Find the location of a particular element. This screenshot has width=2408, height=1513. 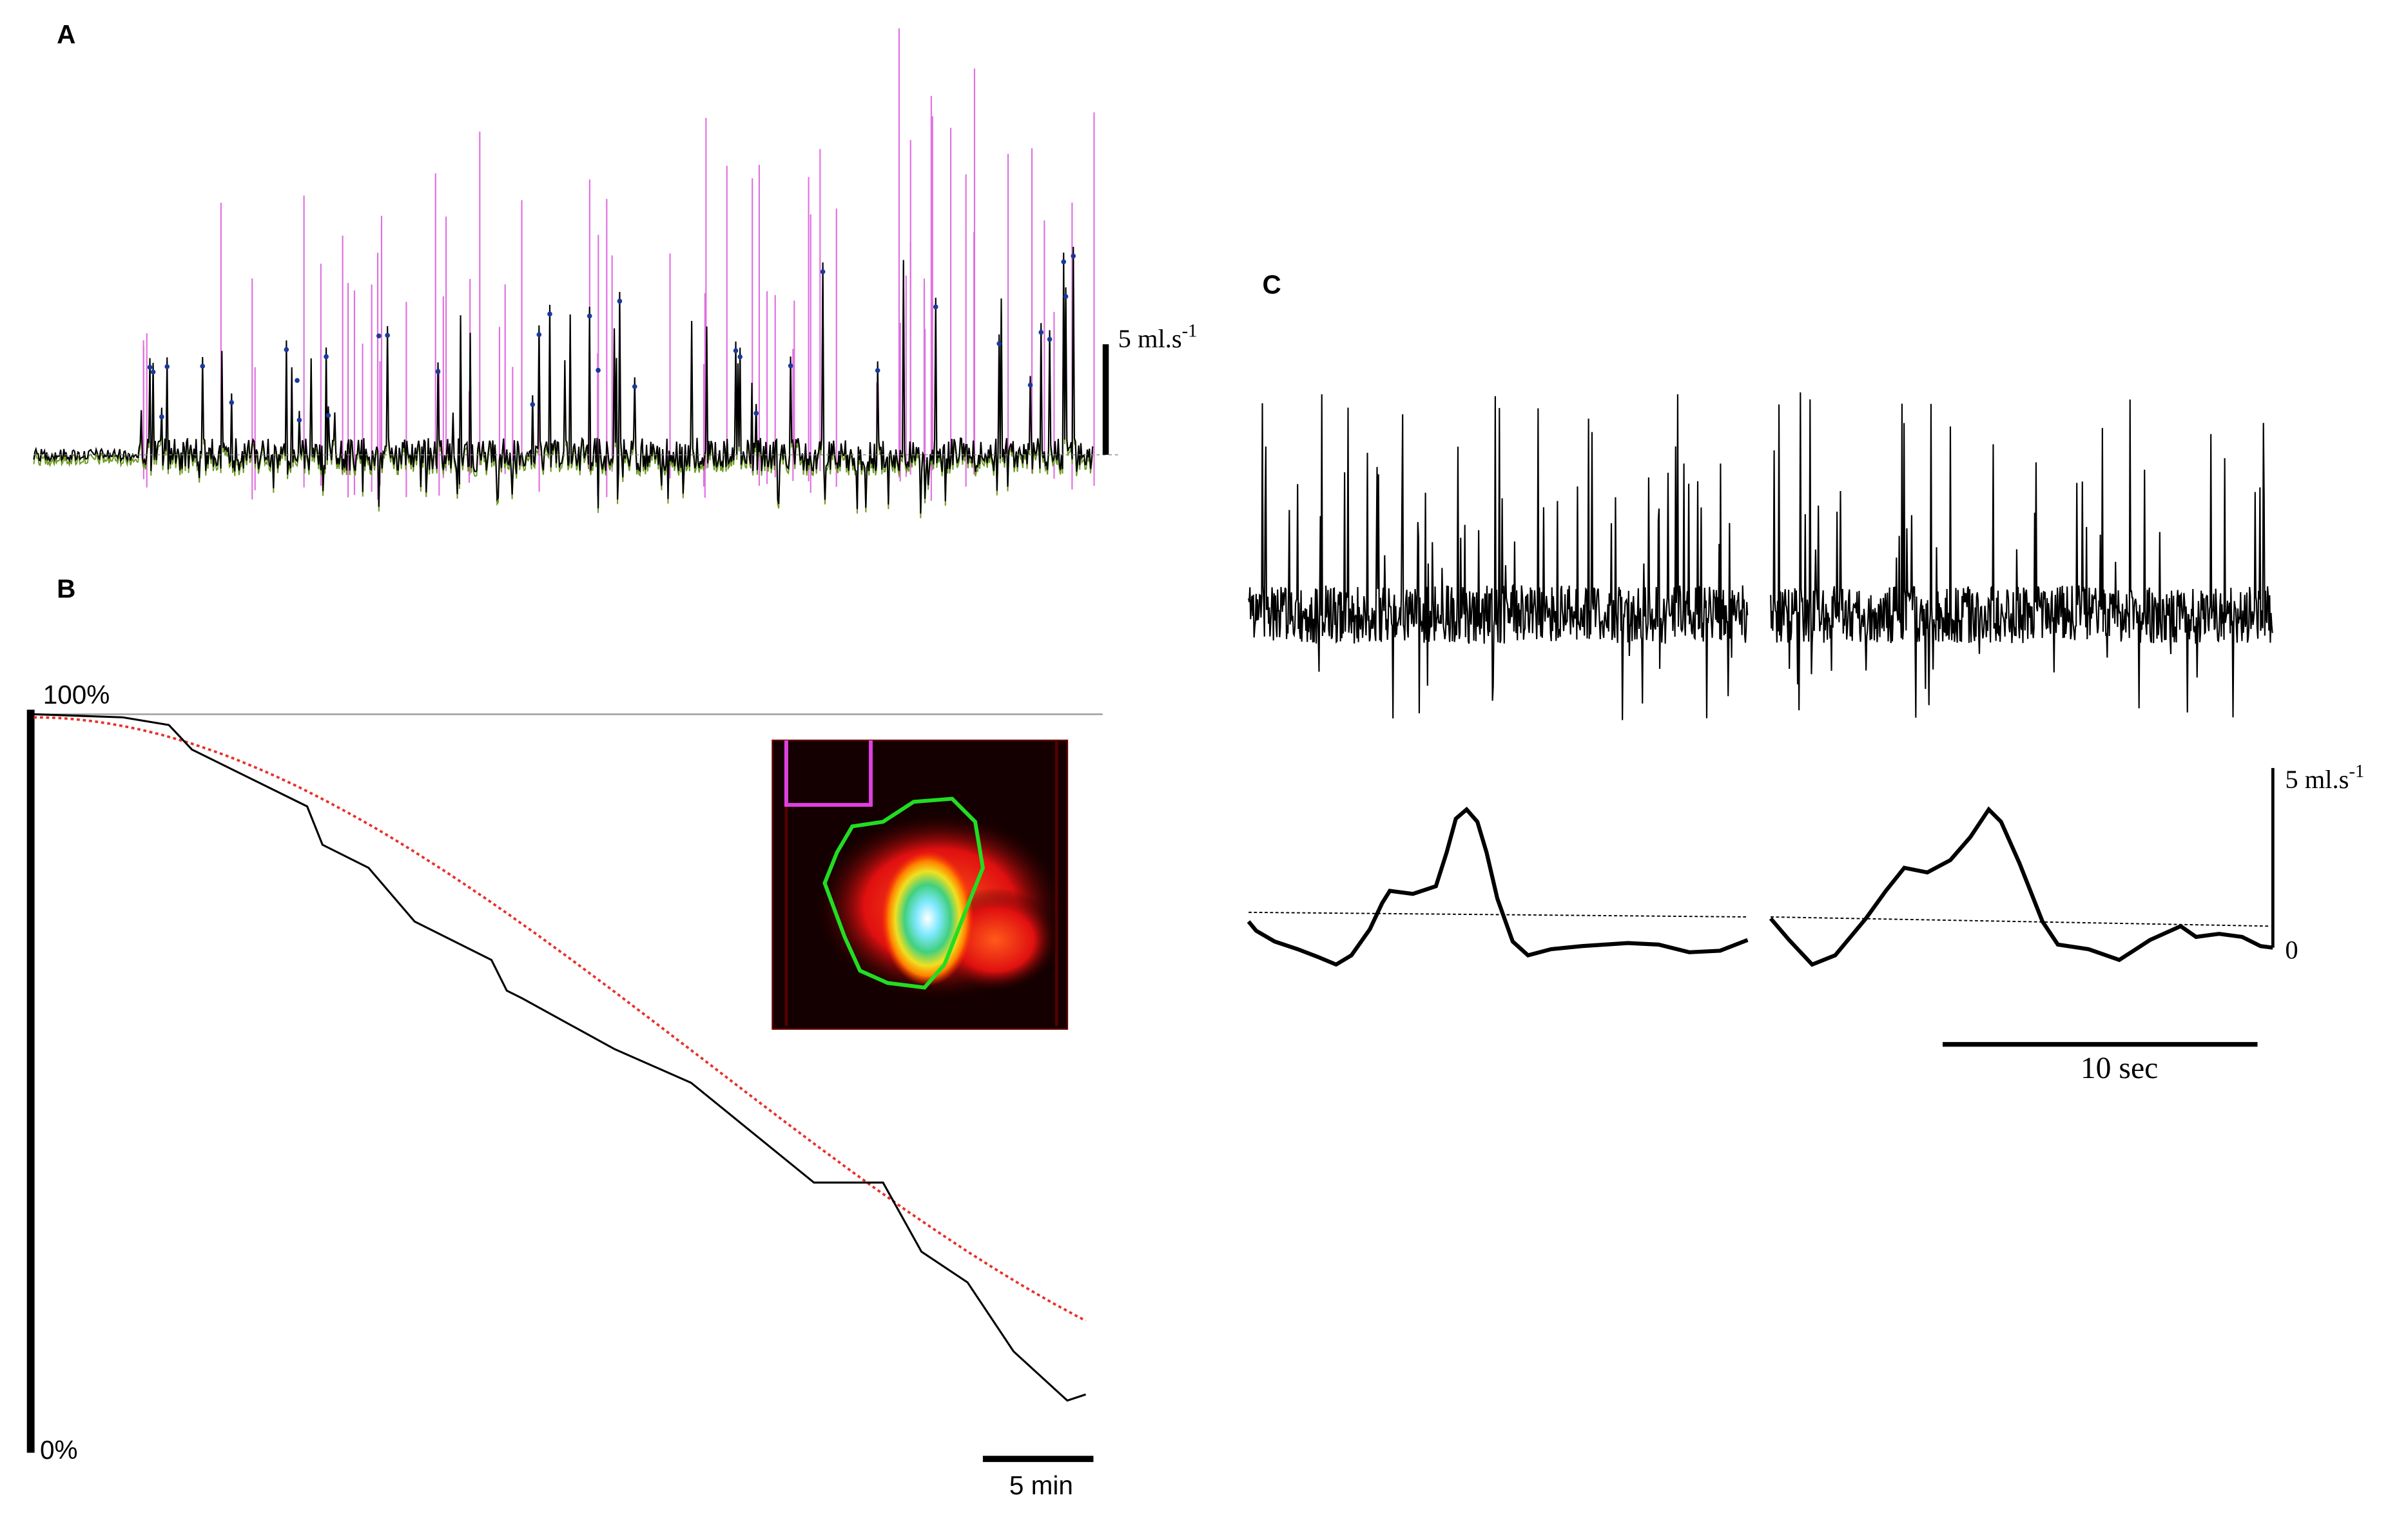

panel-label: C is located at coordinates (1272, 285).